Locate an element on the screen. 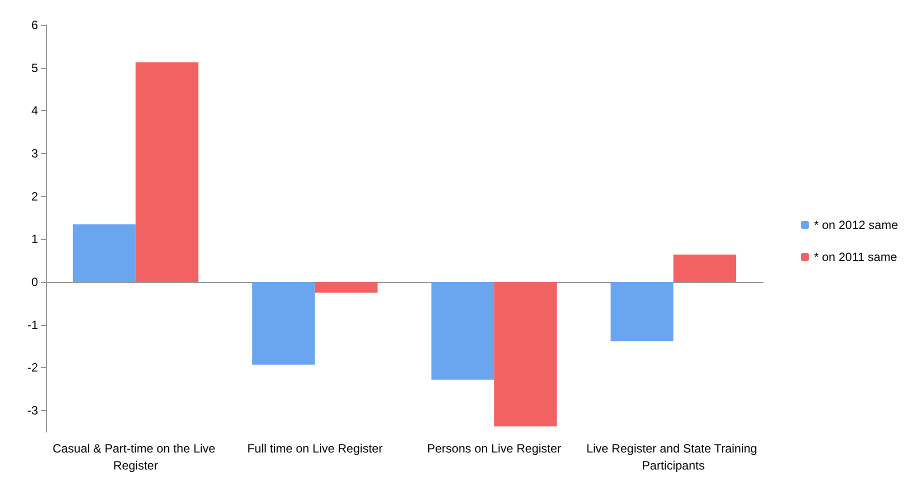  y-tick-label: 2 is located at coordinates (34, 196).